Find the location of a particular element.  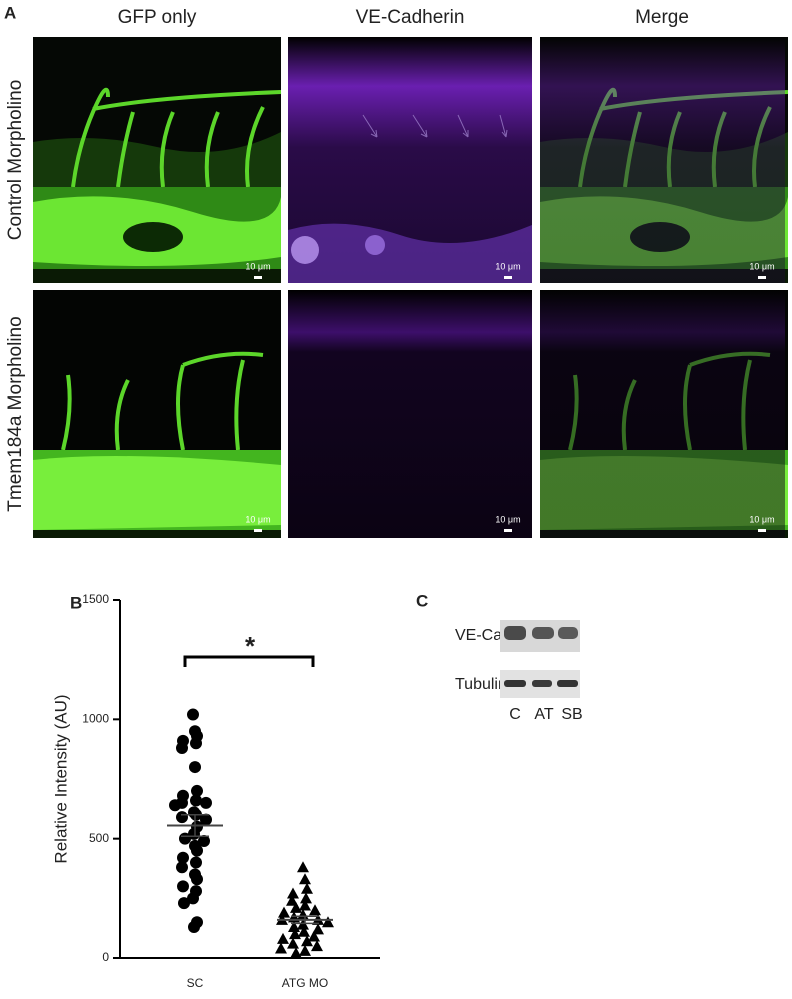

panel-label: C is located at coordinates (422, 600).